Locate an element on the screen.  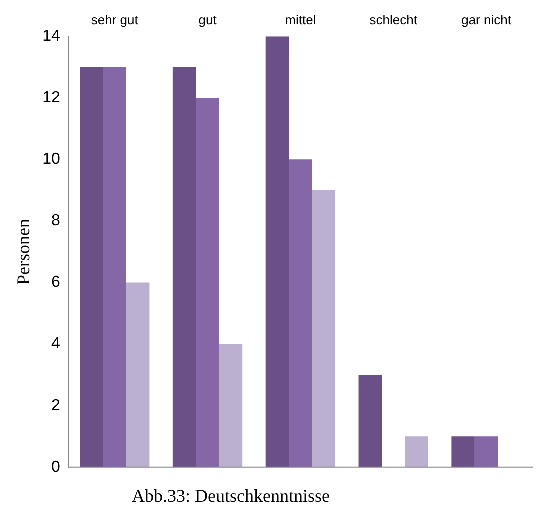
y-tick-label: 10 is located at coordinates (51, 159).